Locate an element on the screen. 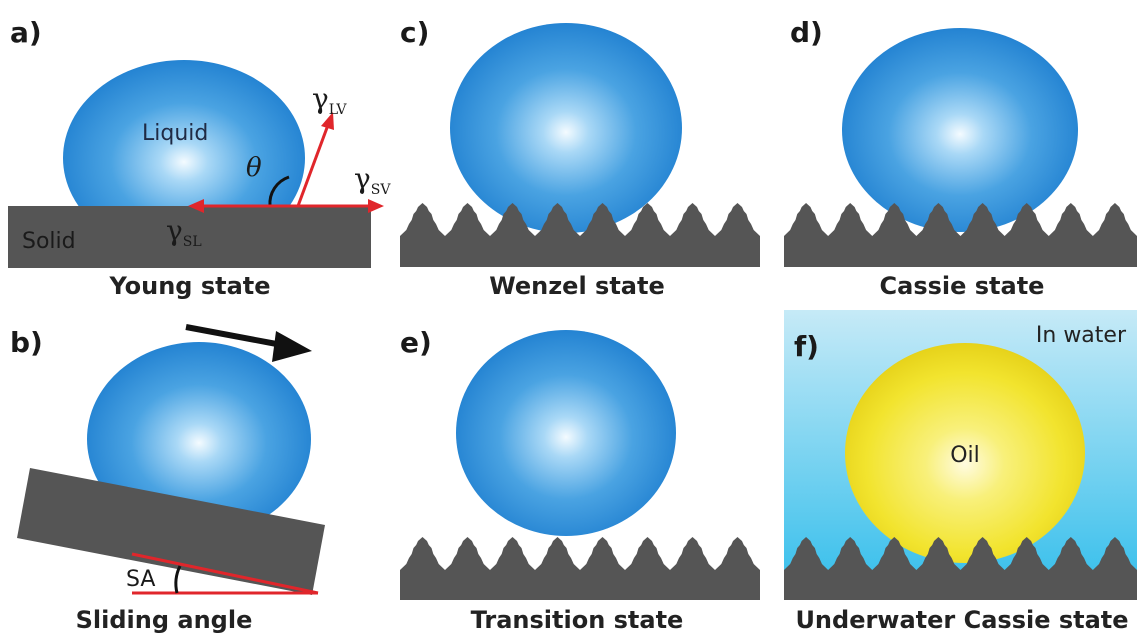 This screenshot has width=1137, height=633. panel-f-label: f) is located at coordinates (806, 346).